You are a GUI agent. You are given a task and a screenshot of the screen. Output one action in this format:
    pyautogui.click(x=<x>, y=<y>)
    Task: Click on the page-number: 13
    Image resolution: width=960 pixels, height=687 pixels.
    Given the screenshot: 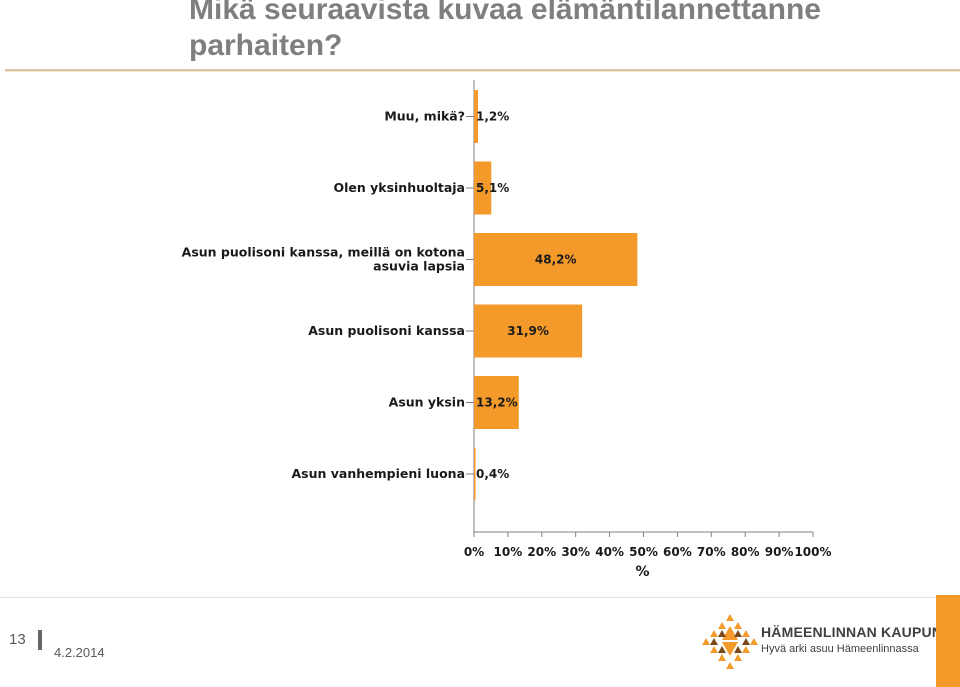 What is the action you would take?
    pyautogui.click(x=17, y=639)
    